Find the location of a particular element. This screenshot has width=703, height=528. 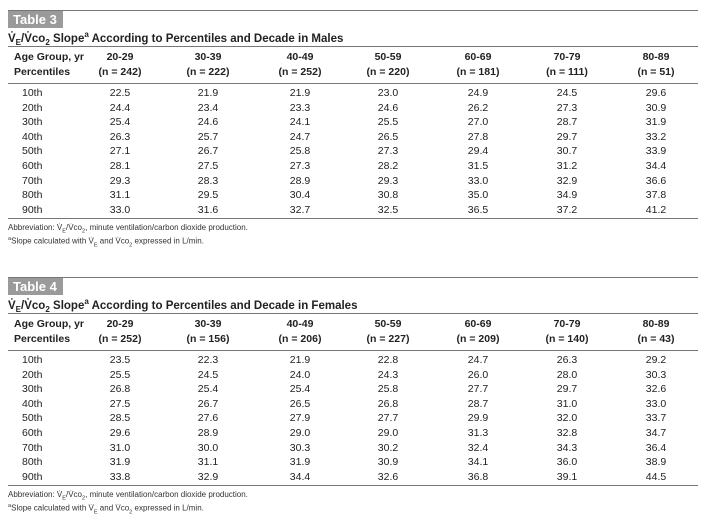

cell: 34.7 is located at coordinates (656, 433).